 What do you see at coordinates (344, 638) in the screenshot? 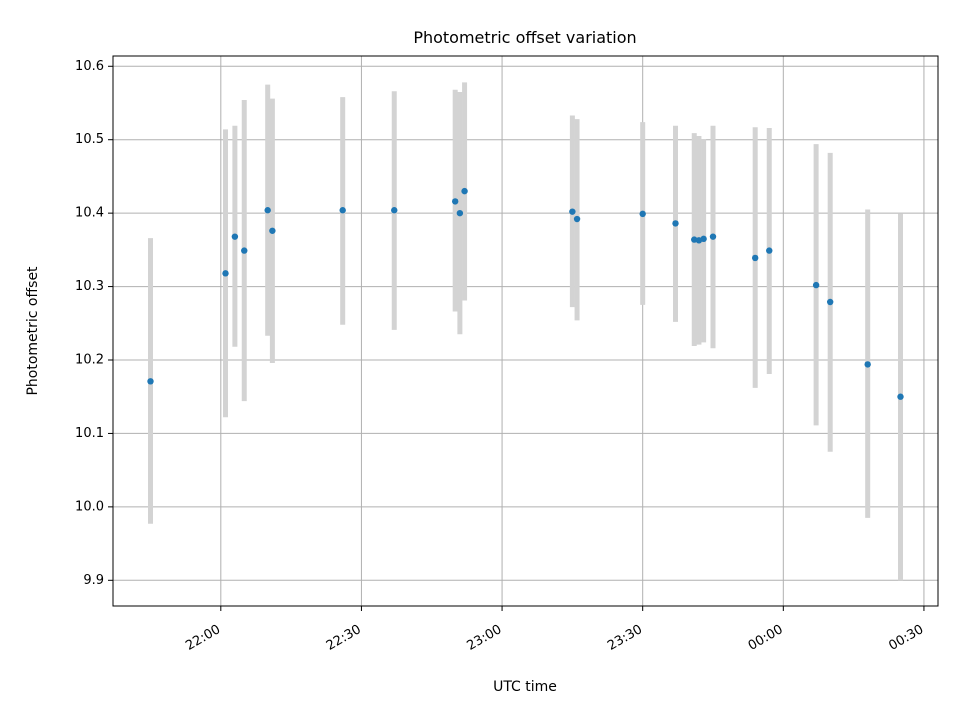
I see `x-tick-label: 22:30` at bounding box center [344, 638].